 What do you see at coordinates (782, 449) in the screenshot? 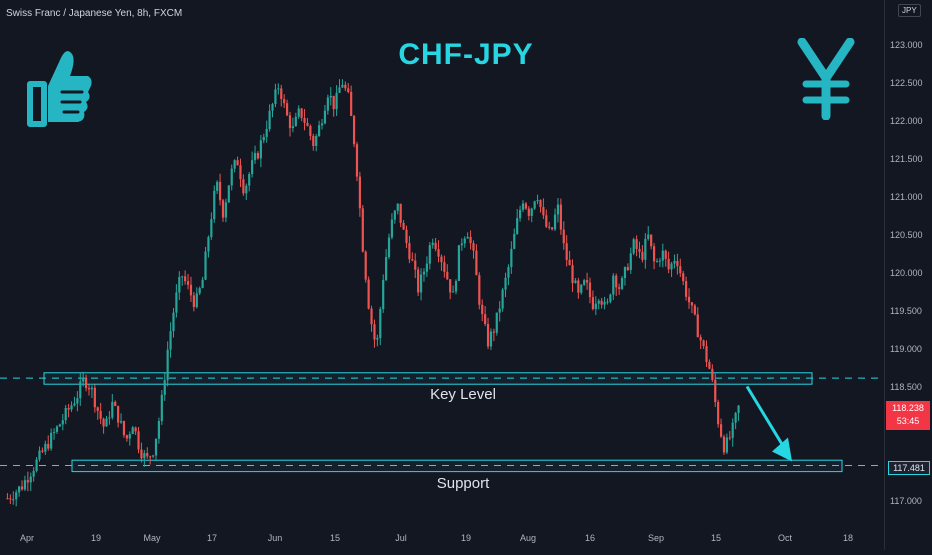
I see `projection-arrow-head` at bounding box center [782, 449].